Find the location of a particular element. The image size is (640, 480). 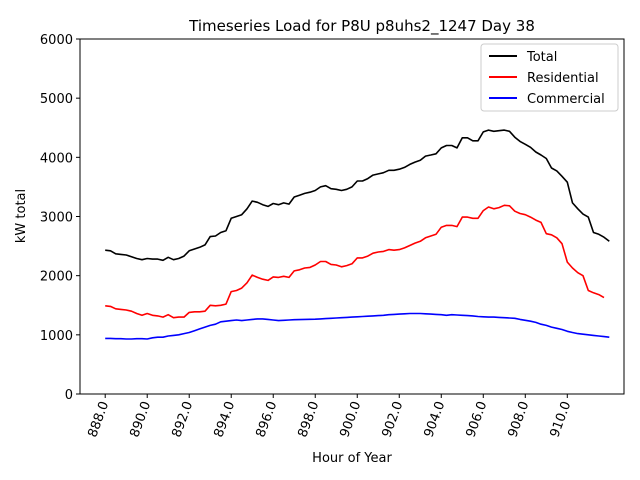

x-tick-label: 902.0 is located at coordinates (392, 419).